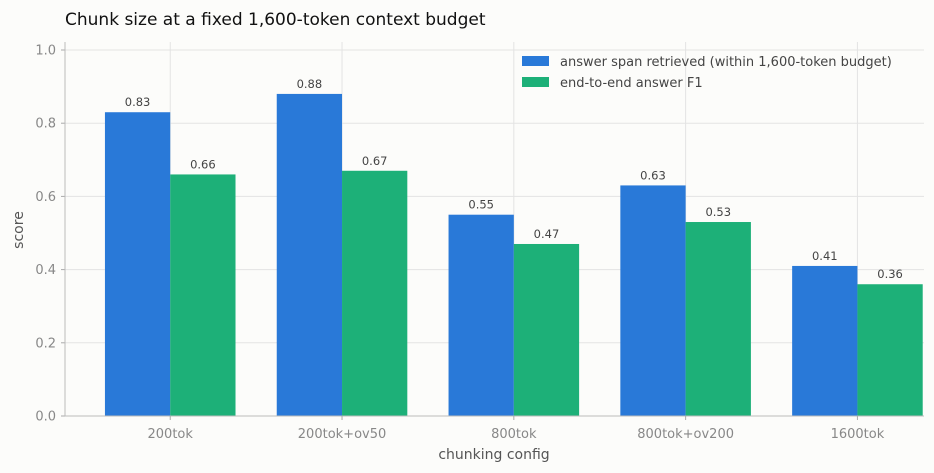  Describe the element at coordinates (514, 434) in the screenshot. I see `x-tick-label: 800tok` at that location.